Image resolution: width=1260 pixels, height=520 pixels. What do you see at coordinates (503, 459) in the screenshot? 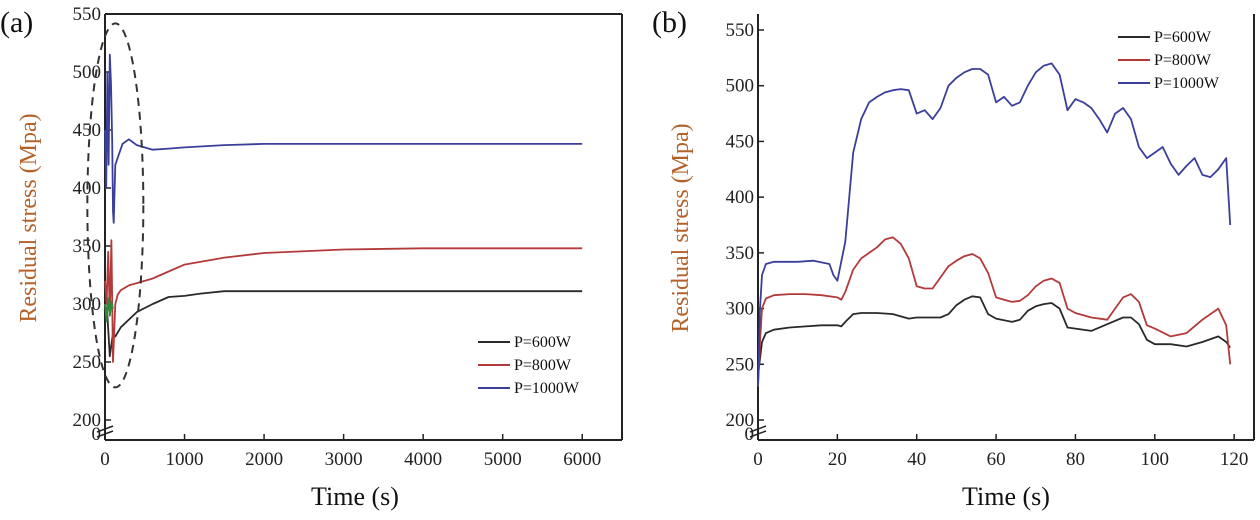
I see `x-tick-label: 5000` at bounding box center [503, 459].